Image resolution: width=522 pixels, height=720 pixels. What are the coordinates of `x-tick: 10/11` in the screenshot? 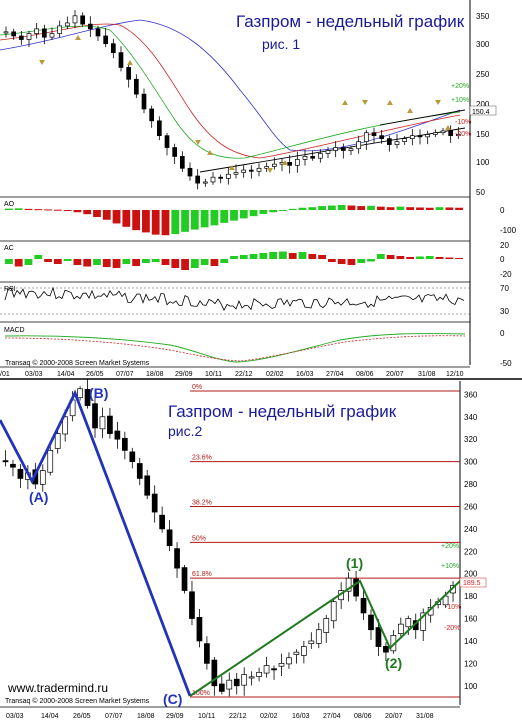 It's located at (206, 716).